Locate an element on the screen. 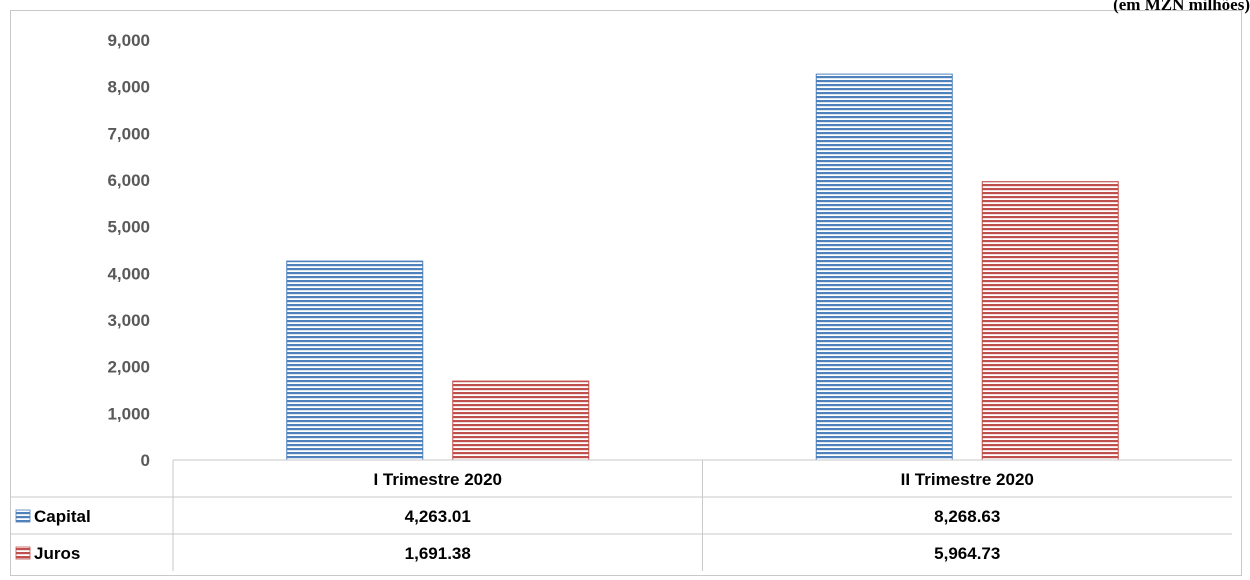 The width and height of the screenshot is (1250, 580). legend-key-juros is located at coordinates (23, 553).